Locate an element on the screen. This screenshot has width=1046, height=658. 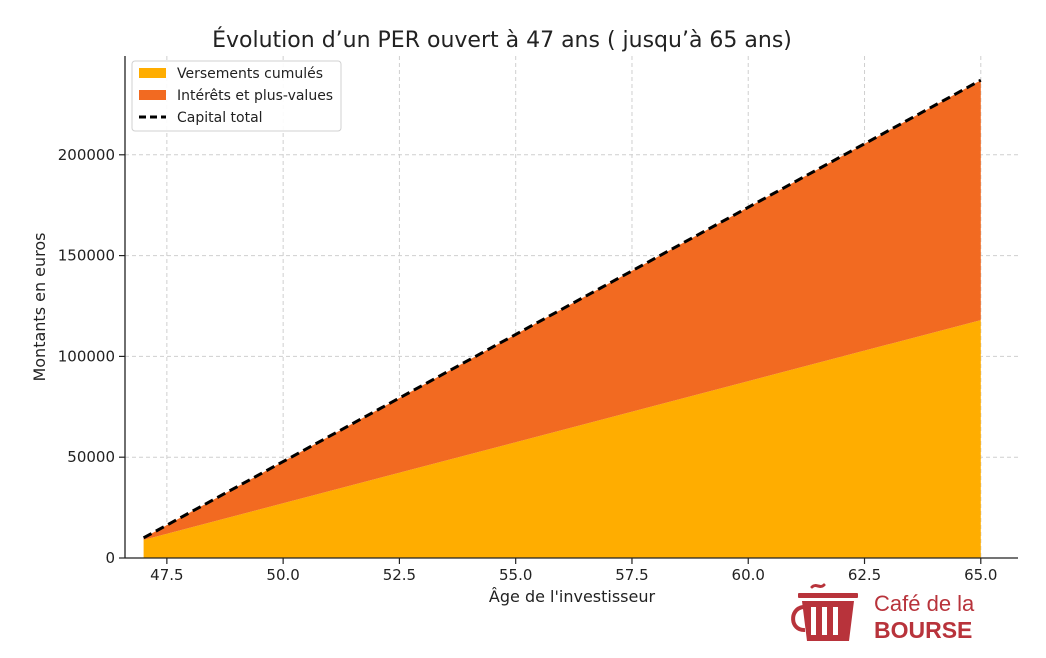
y-tick-label: 0 is located at coordinates (110, 558).